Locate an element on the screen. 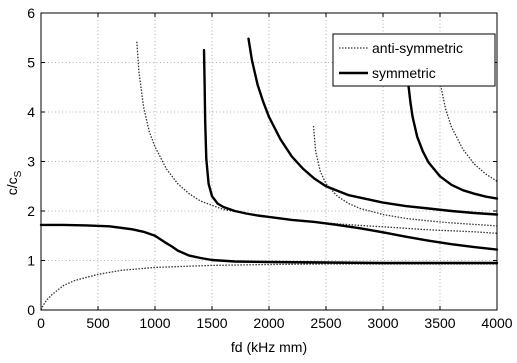 The width and height of the screenshot is (517, 363). x-tick-label: 3500 is located at coordinates (439, 323).